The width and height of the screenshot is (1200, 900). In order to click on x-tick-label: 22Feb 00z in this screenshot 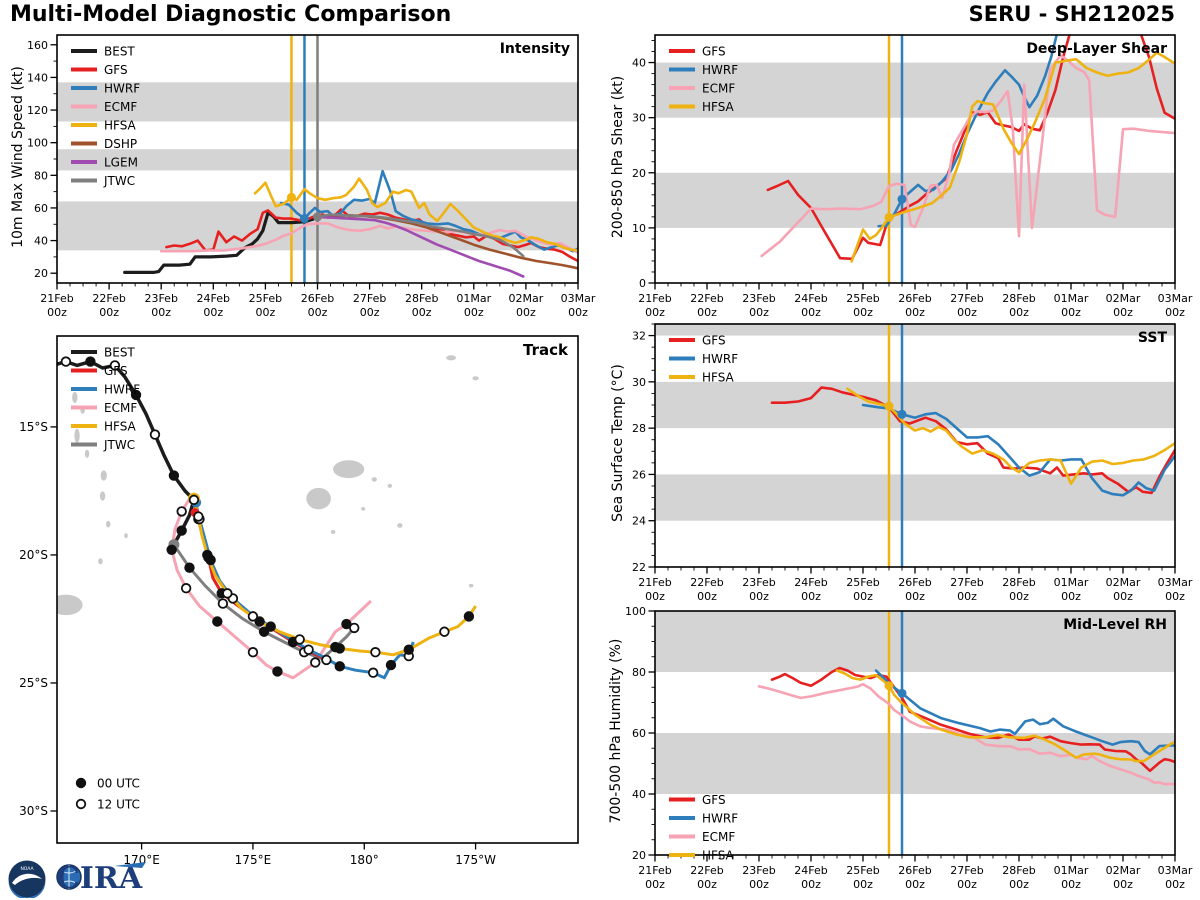, I will do `click(706, 877)`.